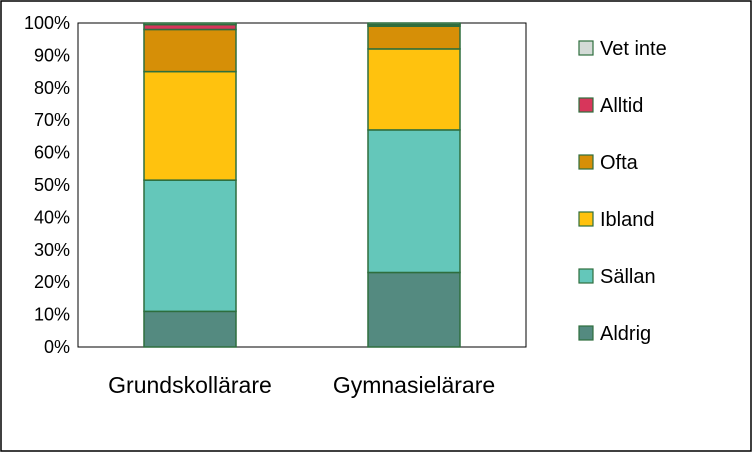 The height and width of the screenshot is (452, 752). Describe the element at coordinates (301, 385) in the screenshot. I see `x-axis: Grundskollärare Gymnasielärare` at that location.